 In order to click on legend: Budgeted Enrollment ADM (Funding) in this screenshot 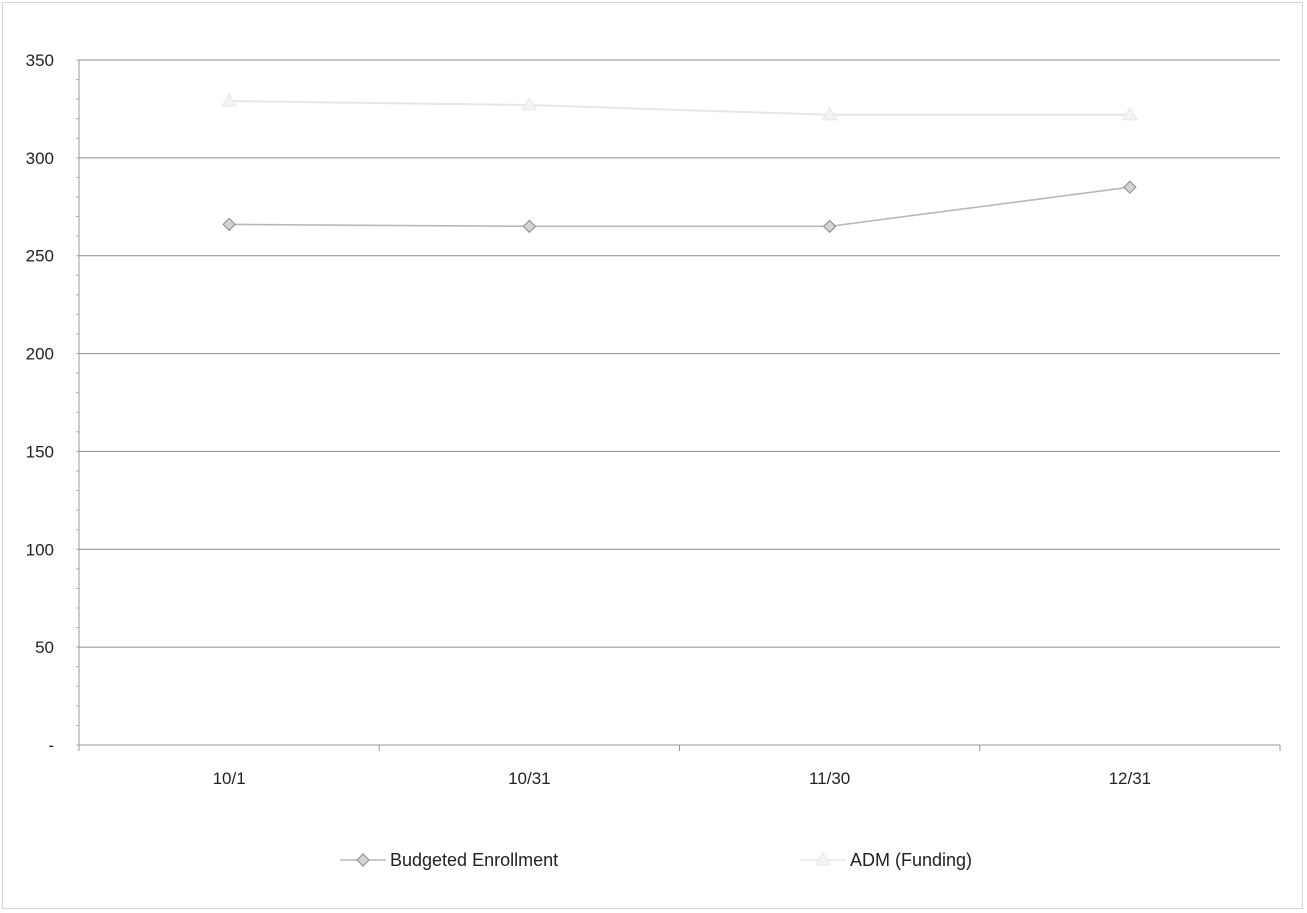, I will do `click(656, 860)`.